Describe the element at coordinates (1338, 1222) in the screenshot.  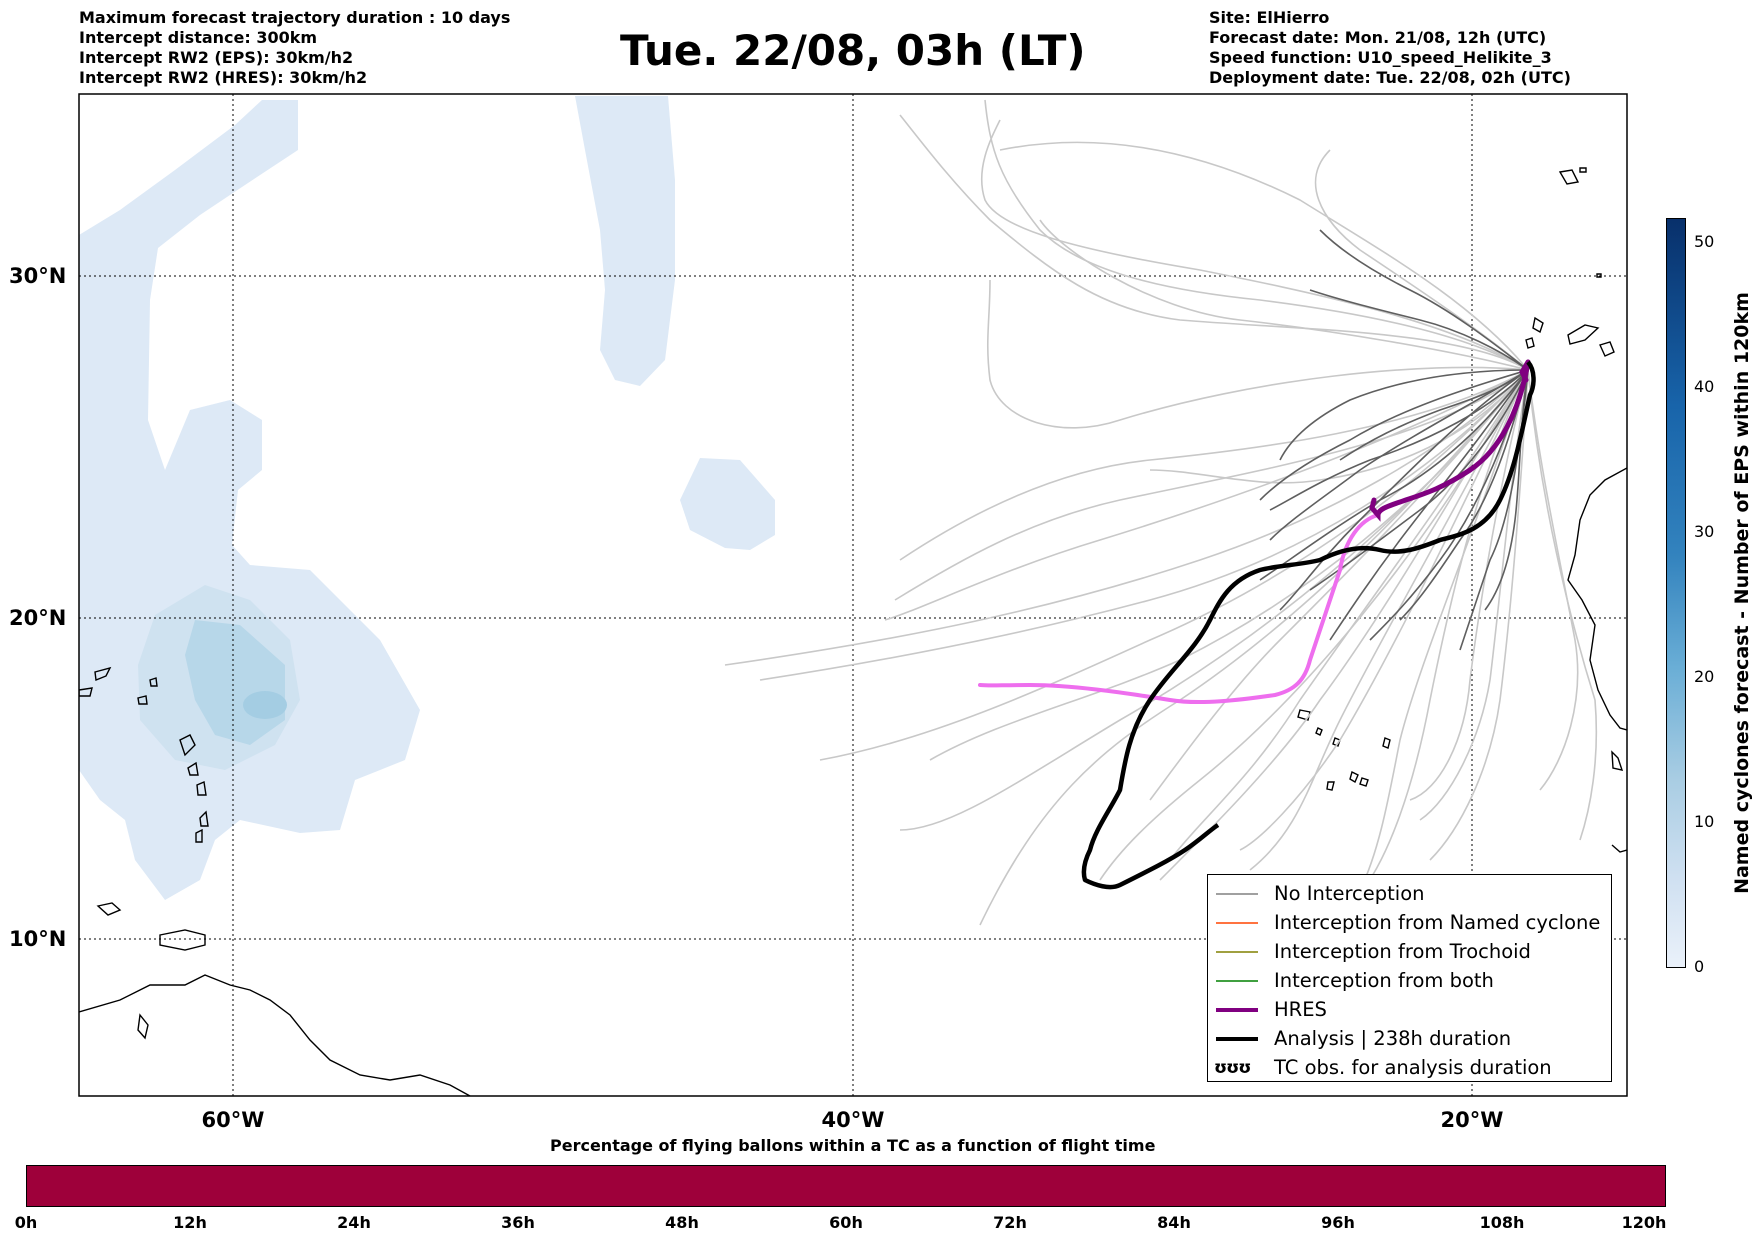
I see `time-tick: 96h` at that location.